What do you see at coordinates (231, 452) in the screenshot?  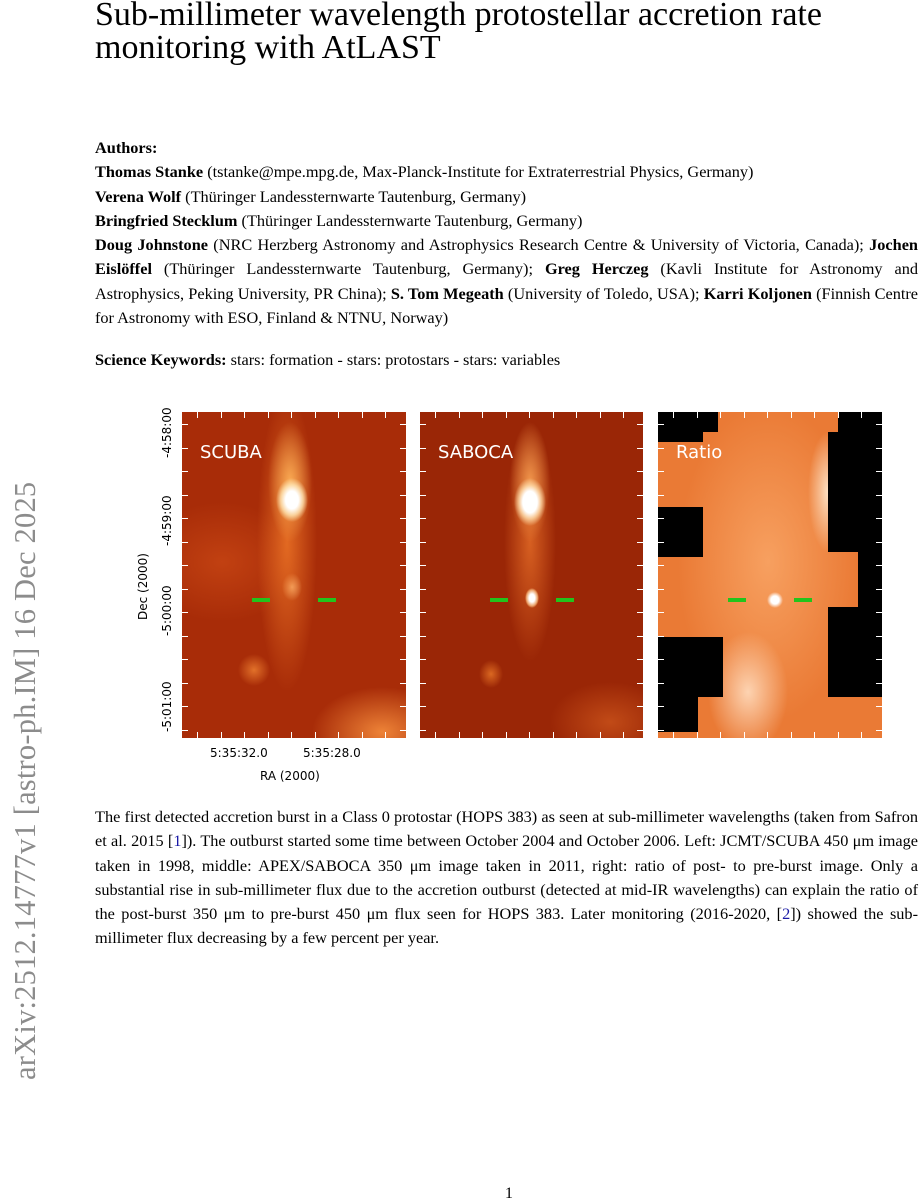 I see `panel-label: SCUBA` at bounding box center [231, 452].